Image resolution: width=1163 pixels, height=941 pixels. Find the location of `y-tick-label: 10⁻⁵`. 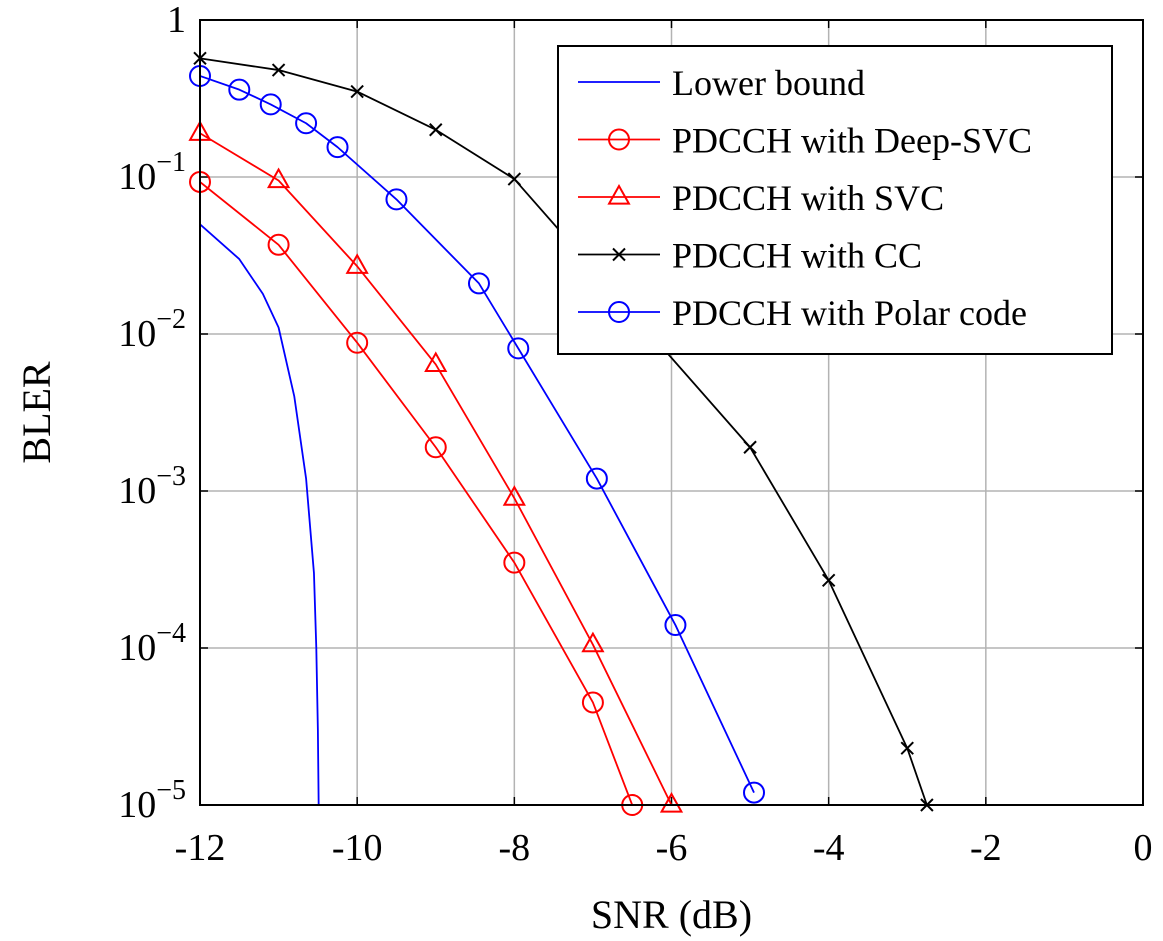

y-tick-label: 10⁻⁵ is located at coordinates (152, 800).